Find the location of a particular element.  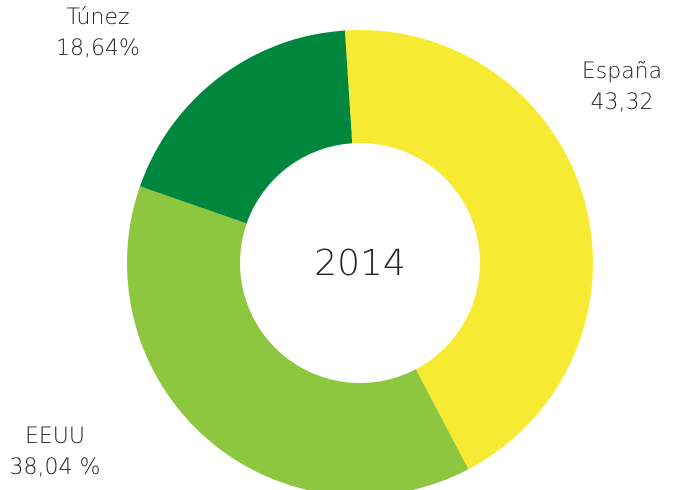

slice-label: España is located at coordinates (622, 71).